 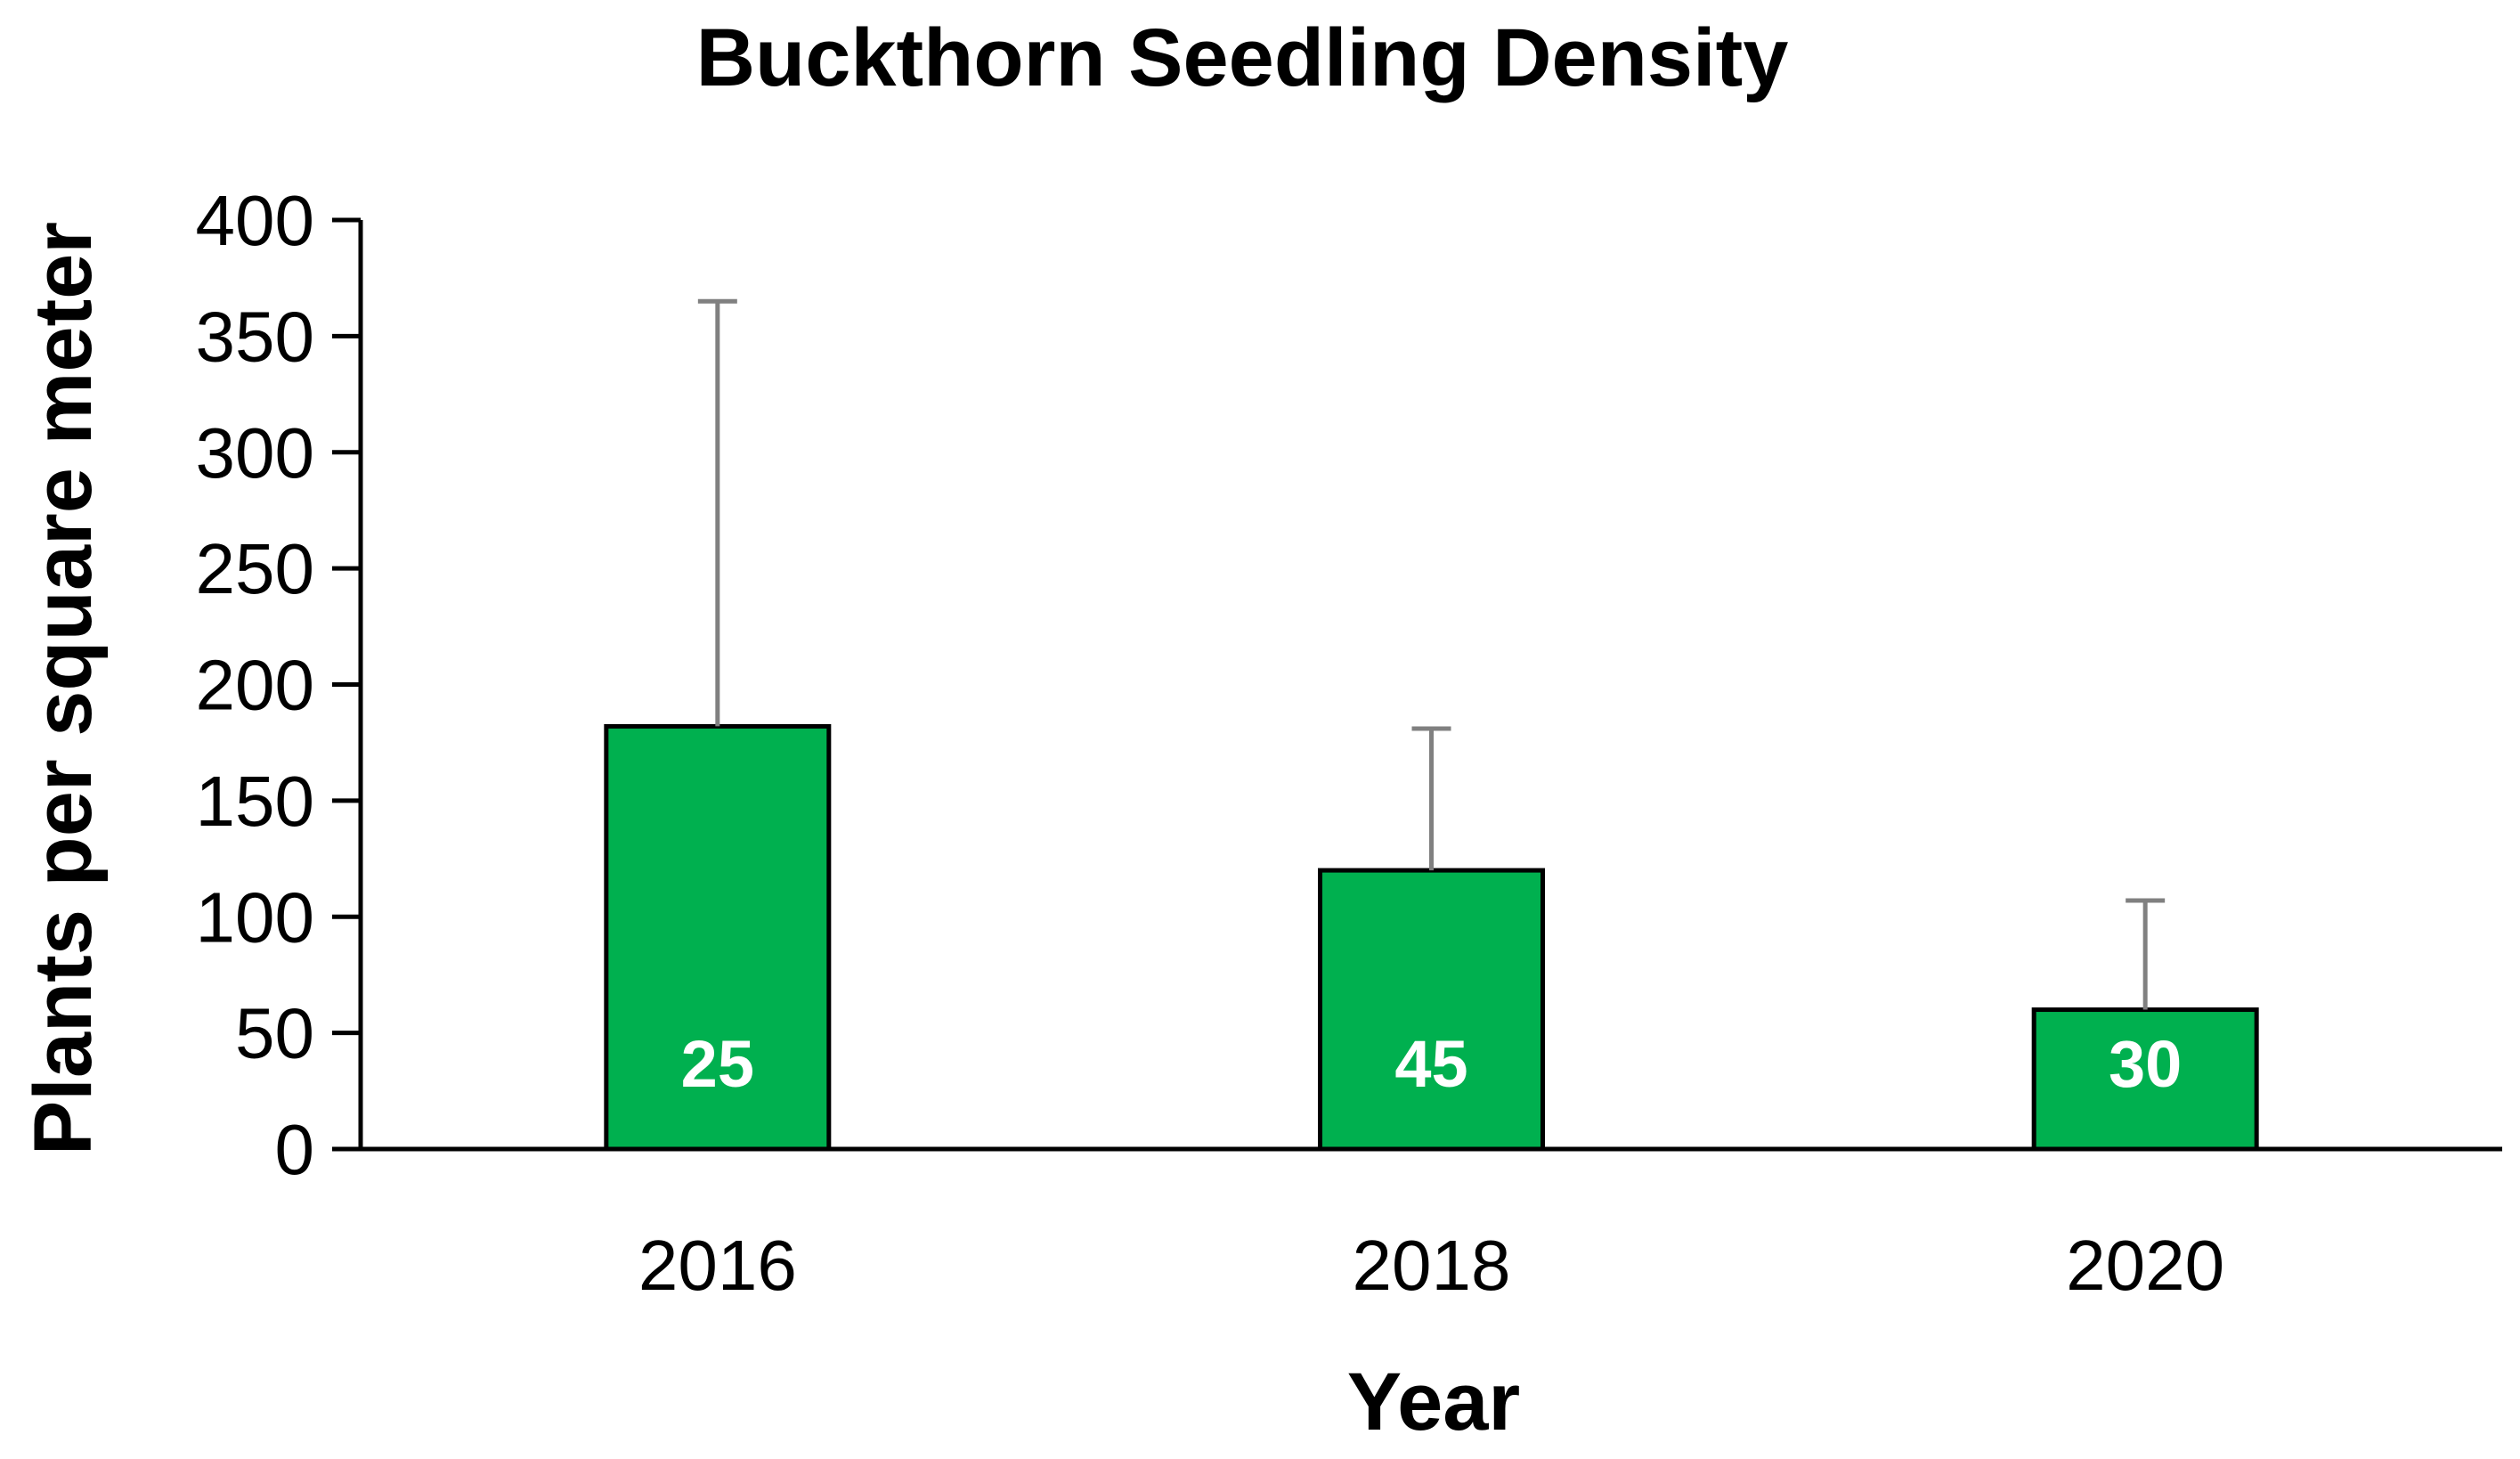 I want to click on x-tick-label-2016: 2016, so click(x=717, y=1265).